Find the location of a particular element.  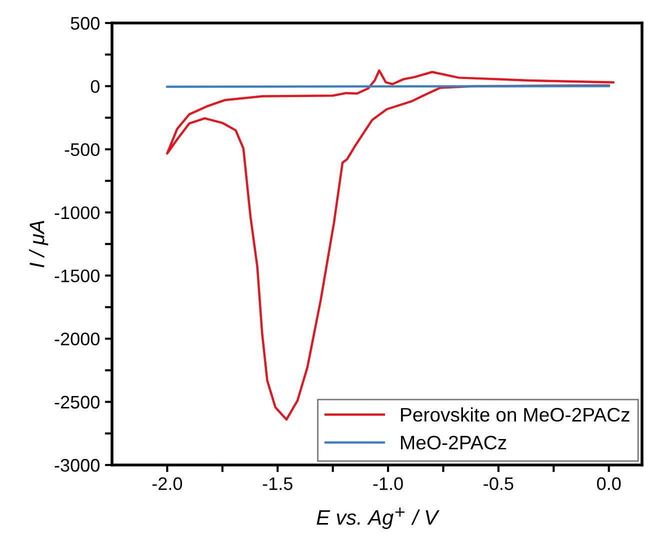

legend-label: MeO-2PACz is located at coordinates (453, 443).